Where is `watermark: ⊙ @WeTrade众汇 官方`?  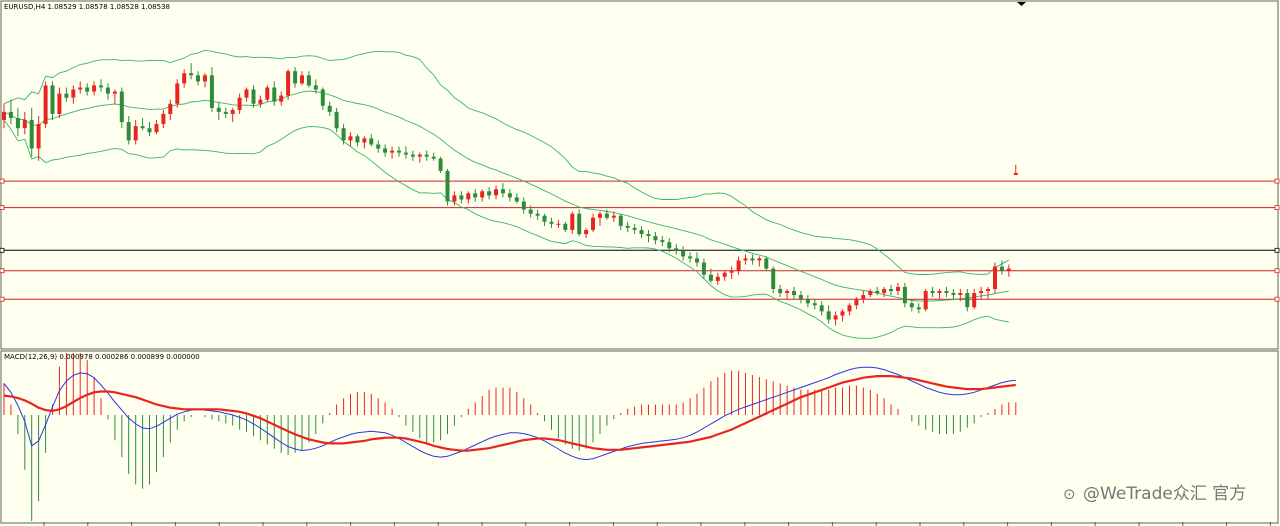
watermark: ⊙ @WeTrade众汇 官方 is located at coordinates (1154, 494).